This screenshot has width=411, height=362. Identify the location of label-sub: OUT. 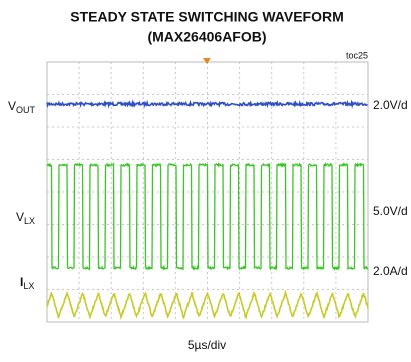
(26, 110).